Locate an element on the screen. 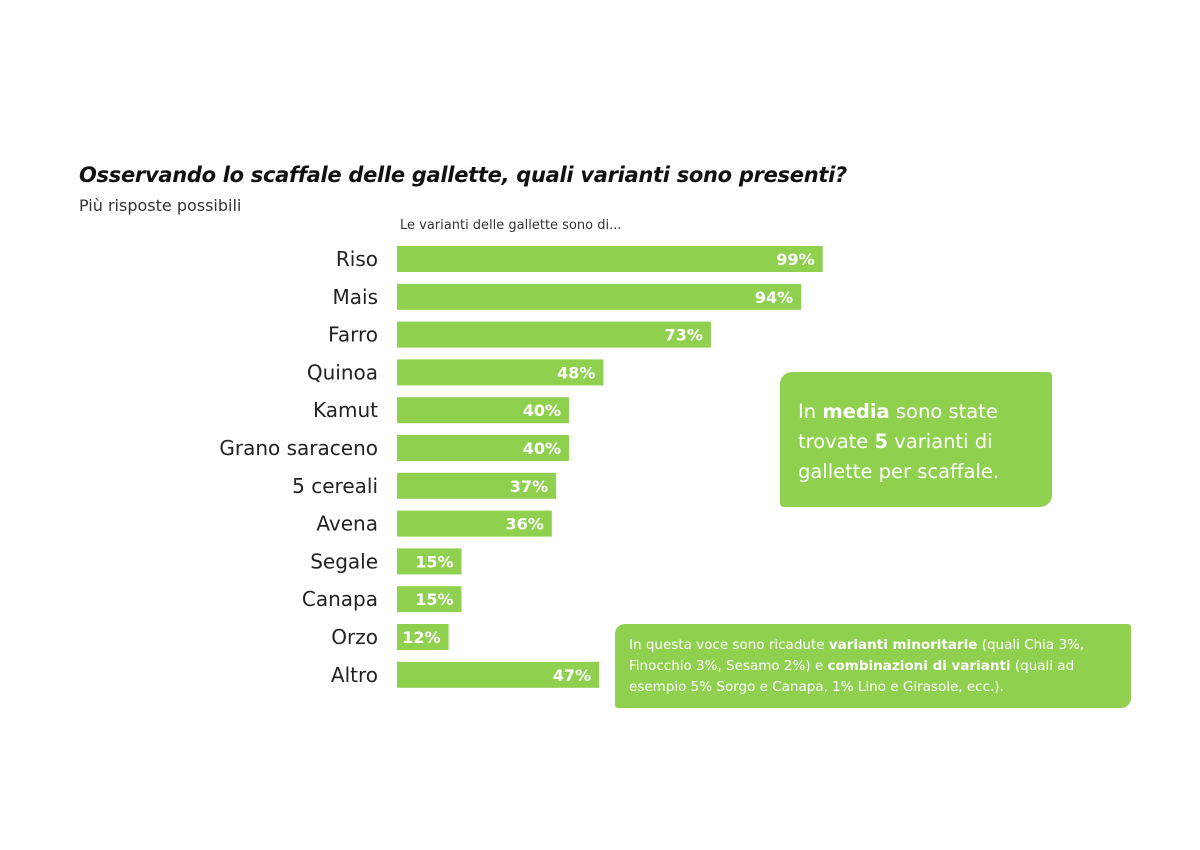 This screenshot has height=850, width=1200. category-label-avena: Avena is located at coordinates (347, 524).